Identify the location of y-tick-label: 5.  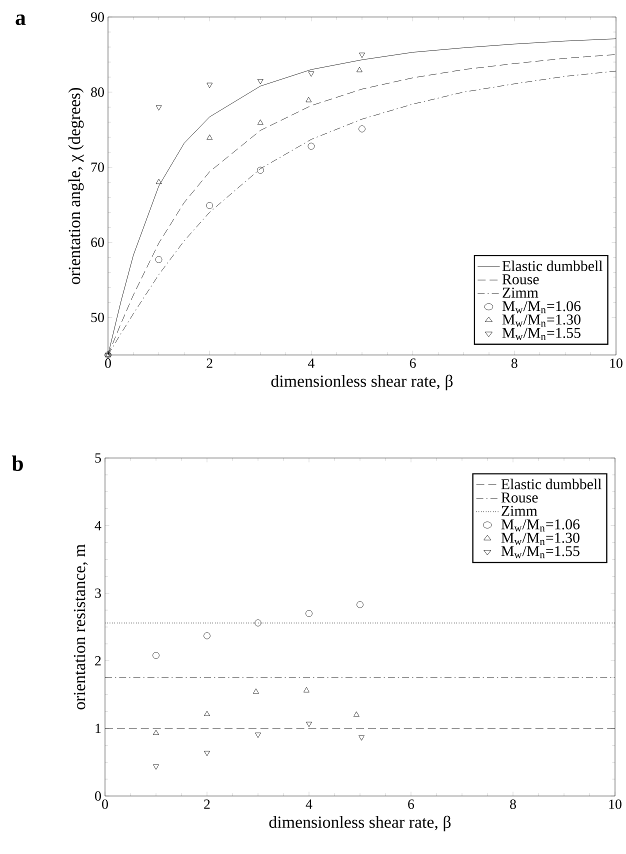
(98, 458).